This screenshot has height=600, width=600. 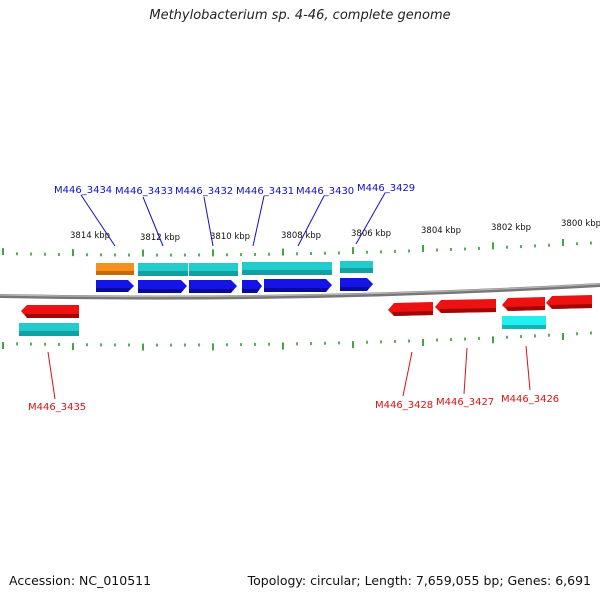 What do you see at coordinates (511, 228) in the screenshot?
I see `scale-label: 3802 kbp` at bounding box center [511, 228].